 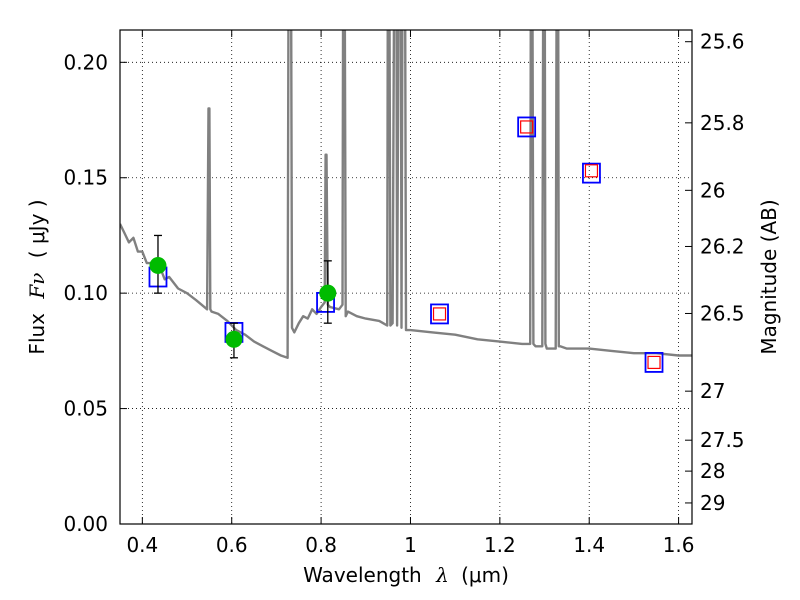 I want to click on x-tick-label: 1.6, so click(x=679, y=545).